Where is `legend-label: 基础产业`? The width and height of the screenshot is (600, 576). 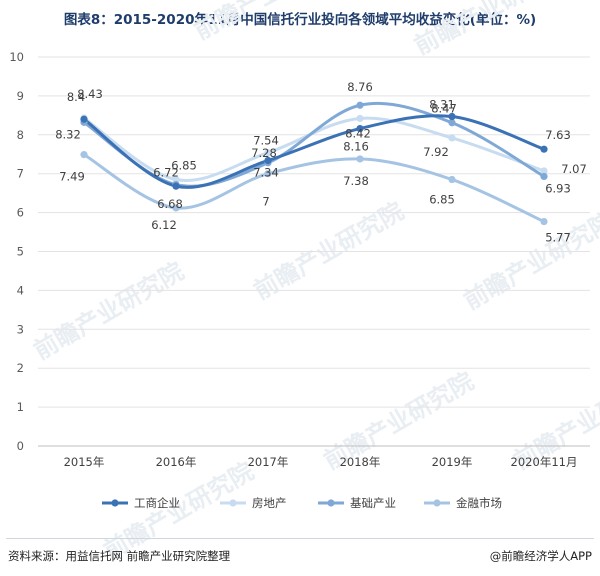
legend-label: 基础产业 is located at coordinates (373, 503).